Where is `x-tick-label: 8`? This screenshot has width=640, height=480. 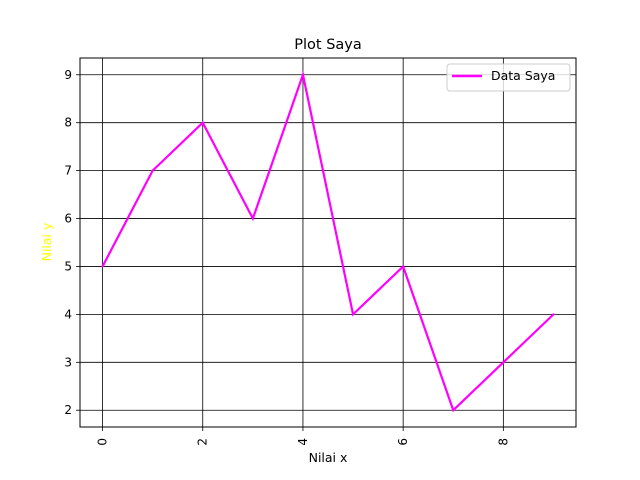
x-tick-label: 8 is located at coordinates (503, 442).